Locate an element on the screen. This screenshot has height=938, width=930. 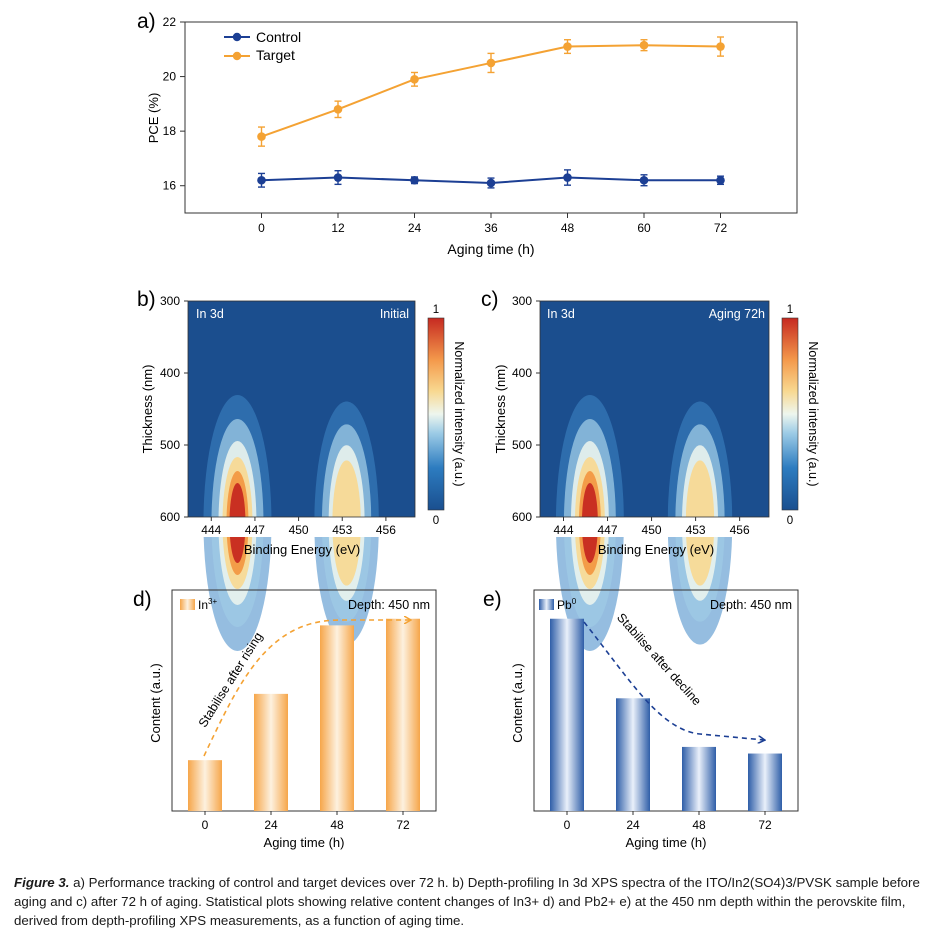
panel-c-condition: Aging 72h is located at coordinates (737, 314).